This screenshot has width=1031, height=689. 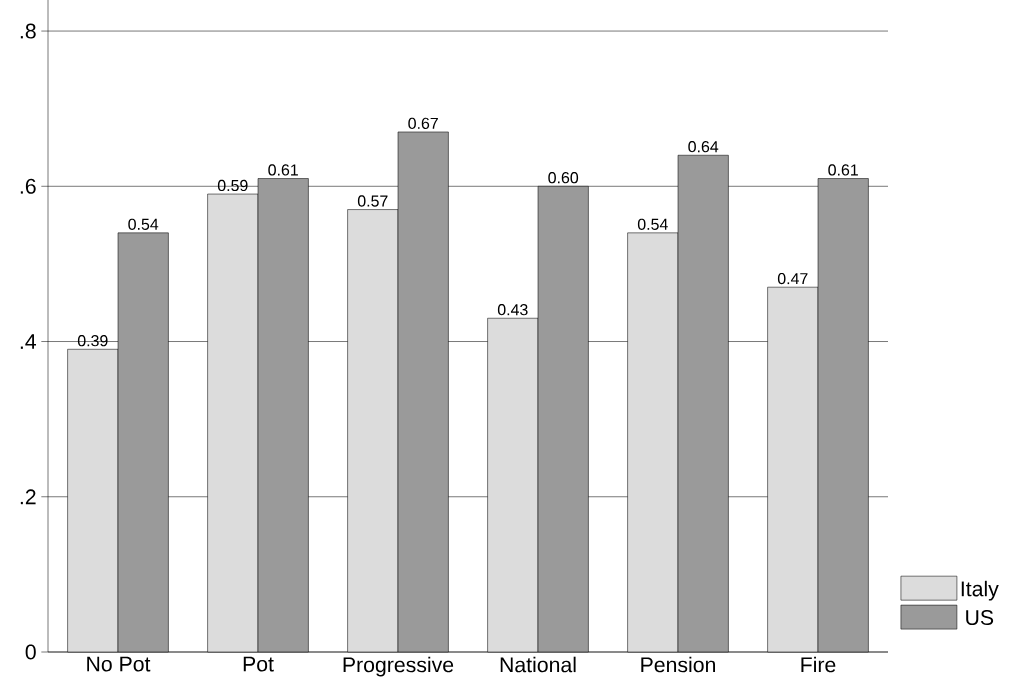 What do you see at coordinates (980, 618) in the screenshot?
I see `legend-label: US` at bounding box center [980, 618].